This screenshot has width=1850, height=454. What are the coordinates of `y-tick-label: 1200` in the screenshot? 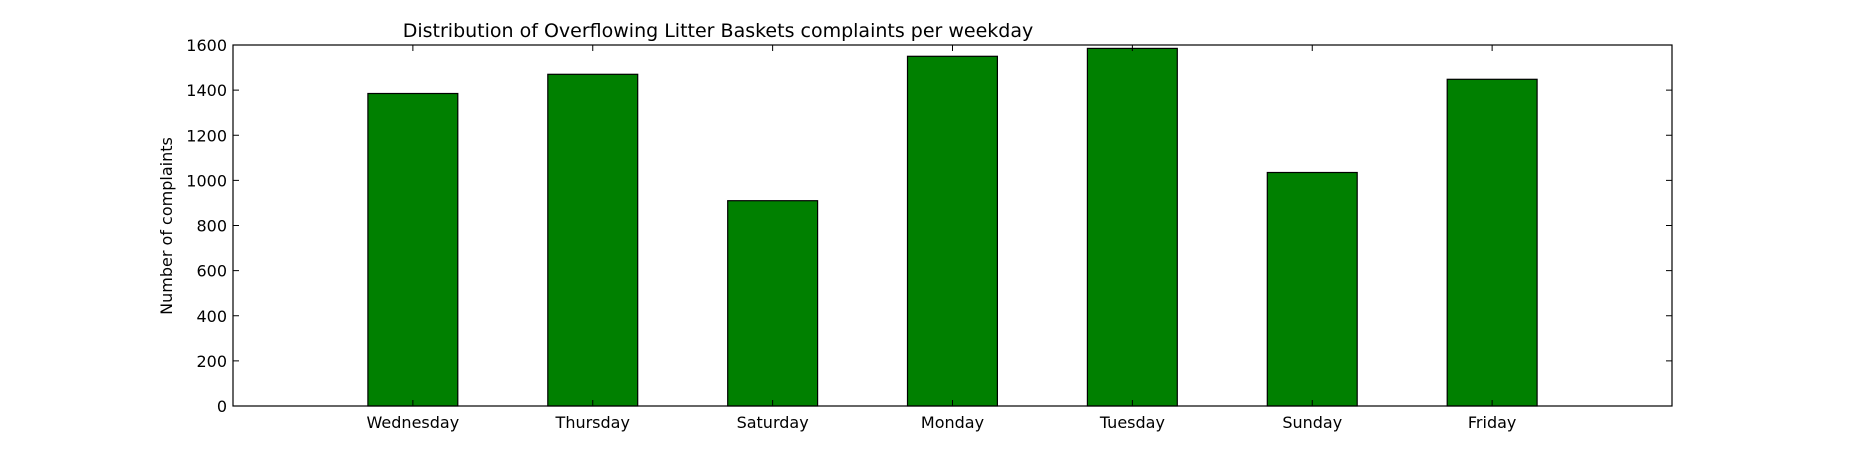 It's located at (206, 135).